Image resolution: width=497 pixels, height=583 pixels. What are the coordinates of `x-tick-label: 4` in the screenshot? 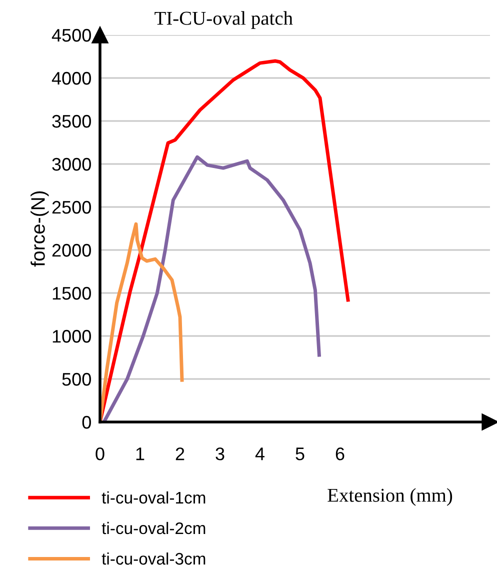 It's located at (259, 454).